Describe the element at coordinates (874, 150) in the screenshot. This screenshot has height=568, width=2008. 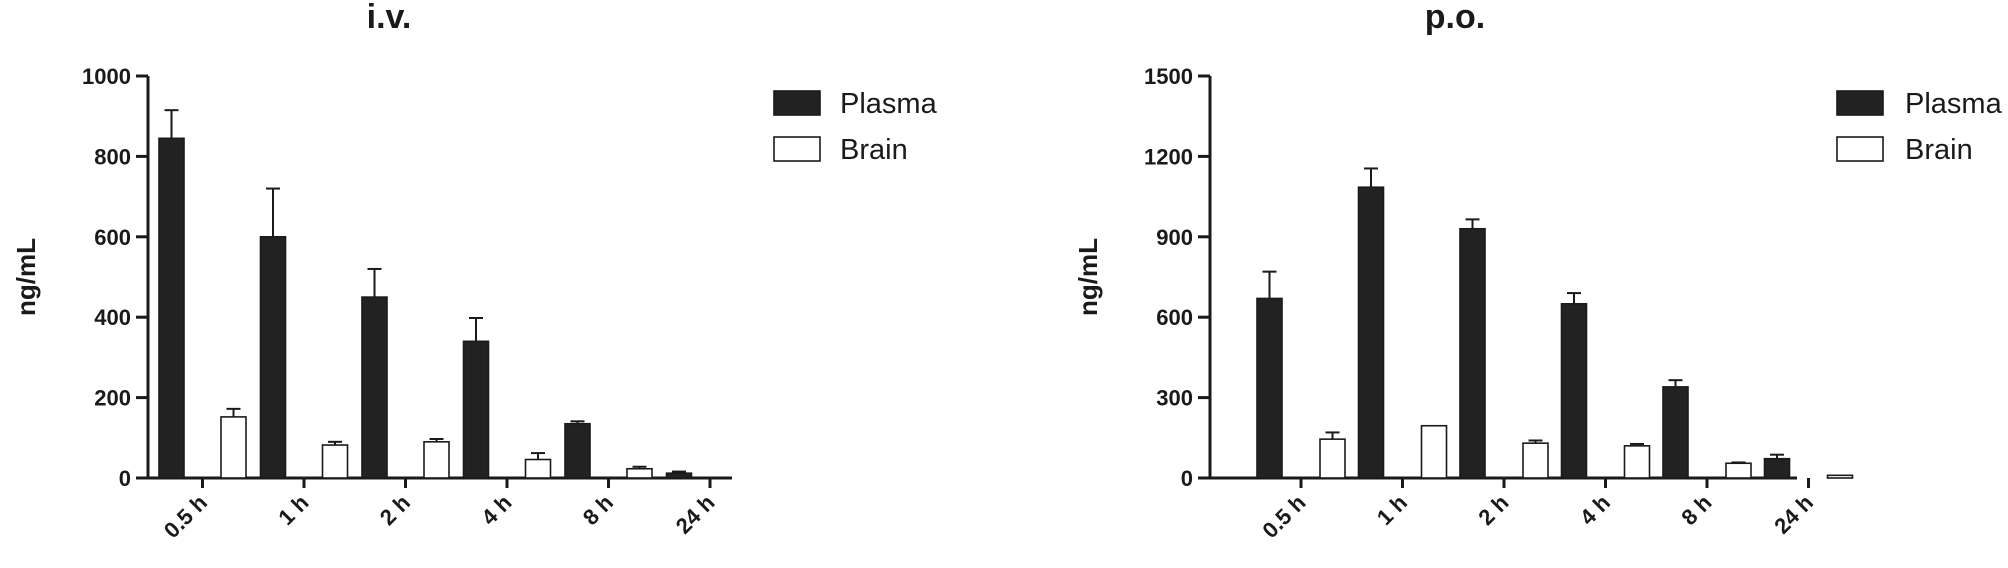
I see `legend-label-iv-brain: Brain` at that location.